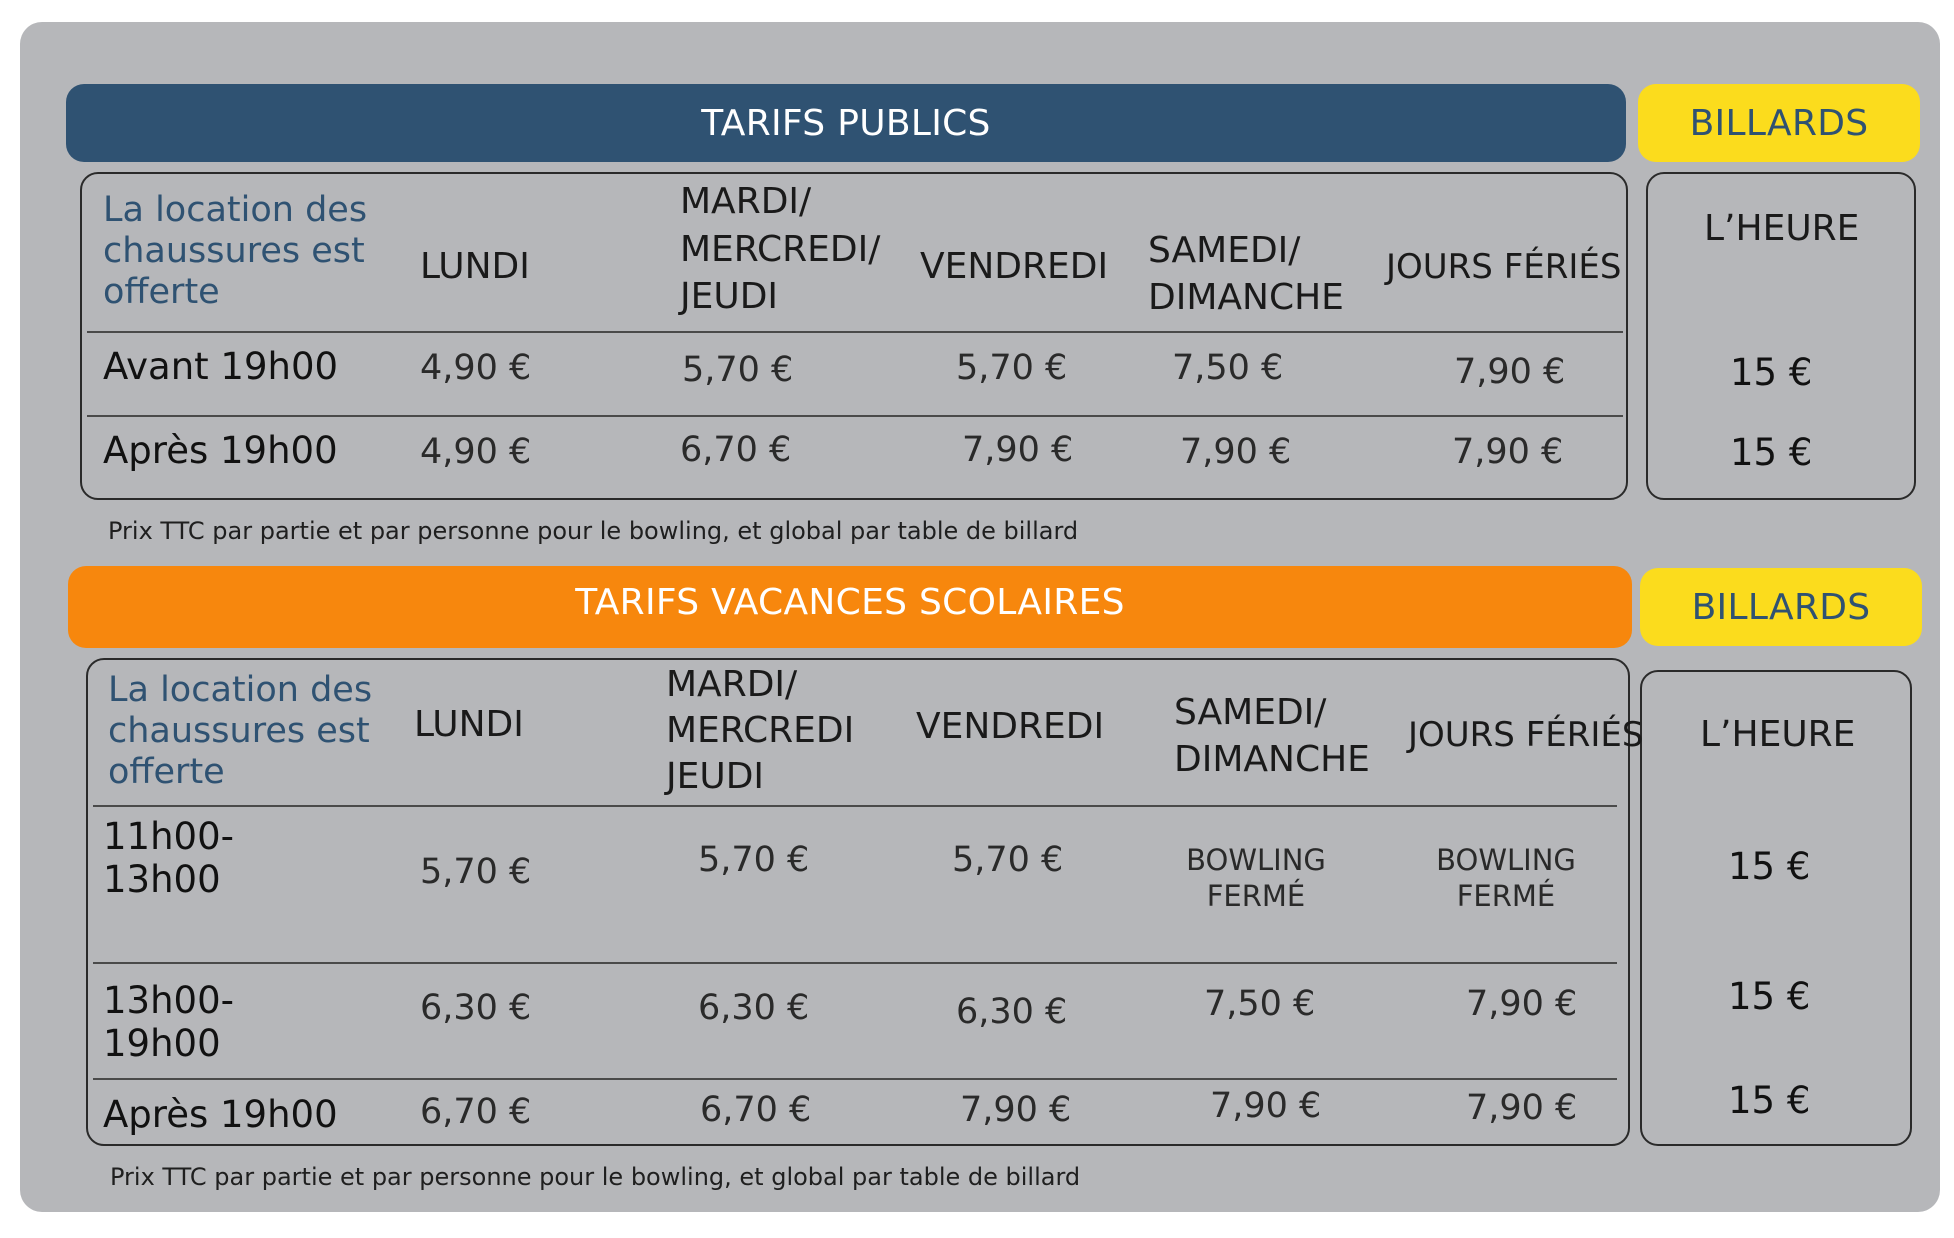 The width and height of the screenshot is (1954, 1238). What do you see at coordinates (1246, 275) in the screenshot?
I see `public-header-samedi: SAMEDI/ DIMANCHE` at bounding box center [1246, 275].